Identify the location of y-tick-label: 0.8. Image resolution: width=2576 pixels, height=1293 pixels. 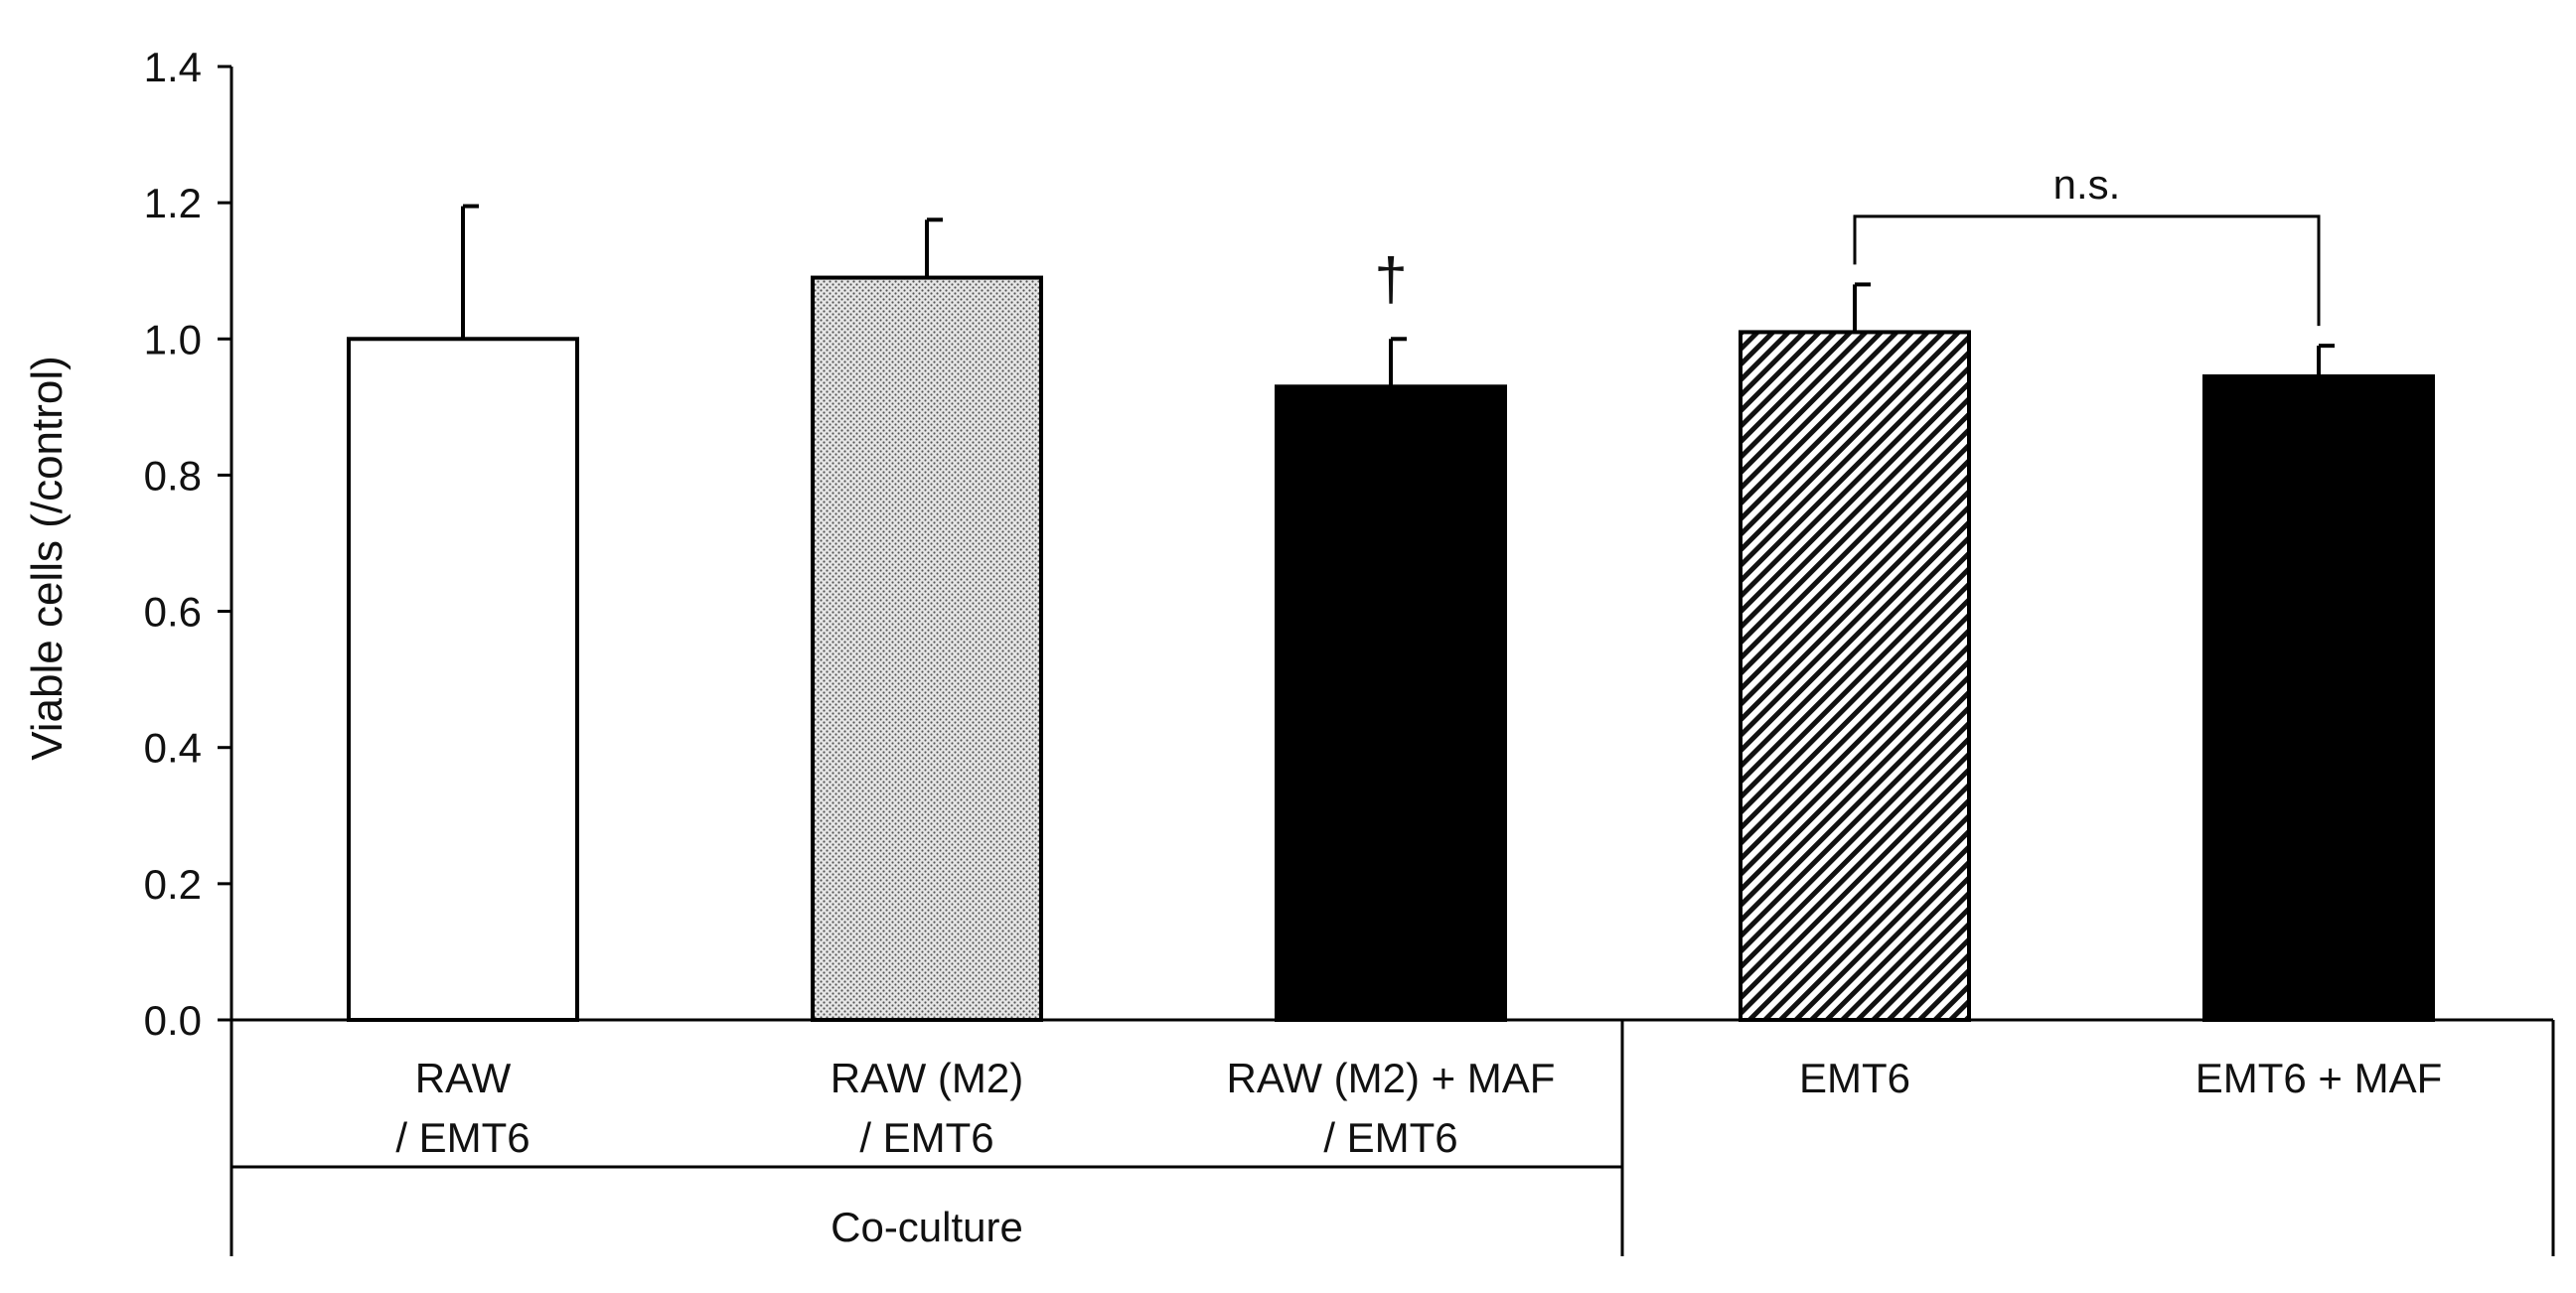
(173, 475).